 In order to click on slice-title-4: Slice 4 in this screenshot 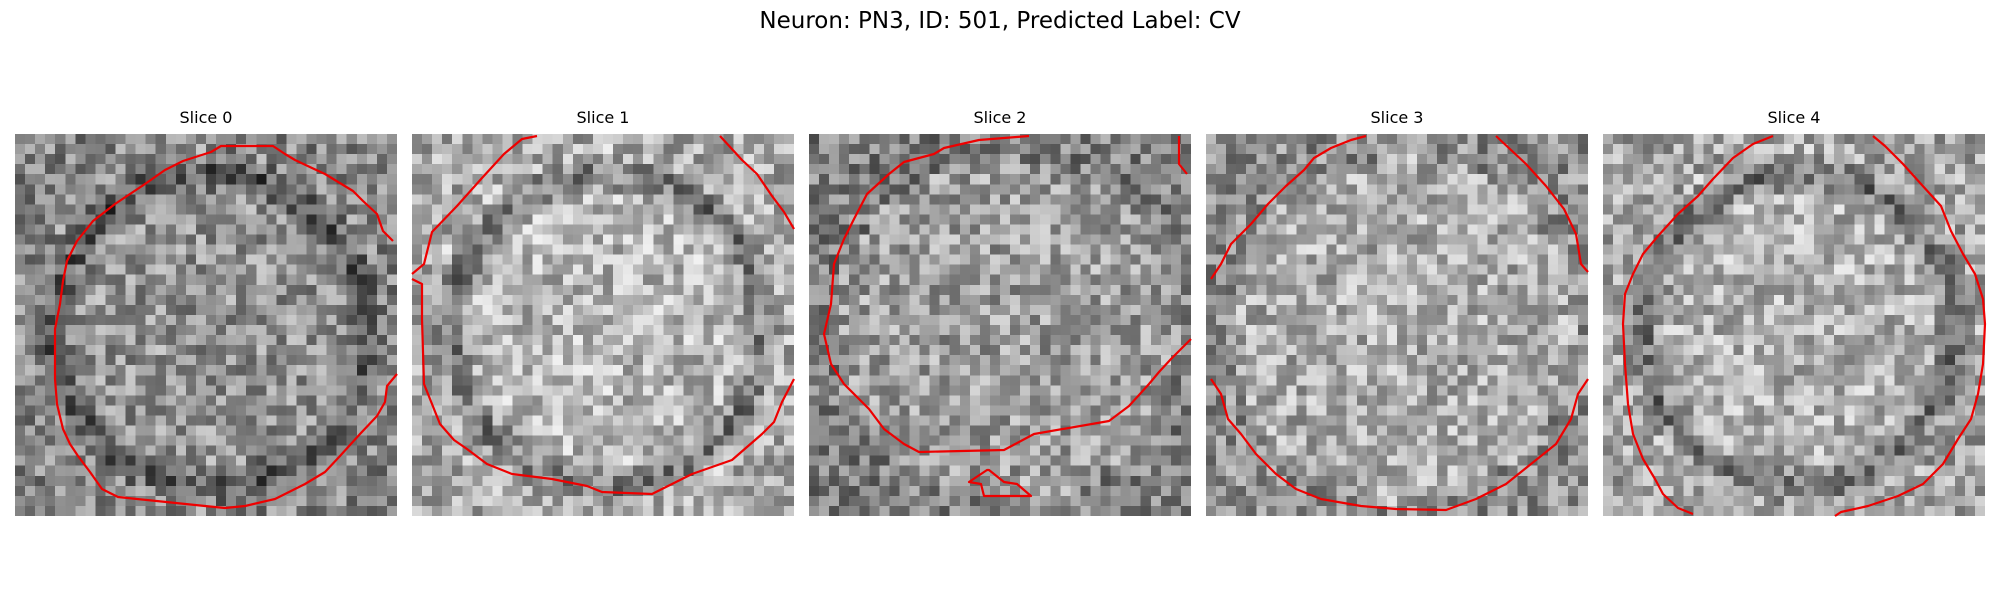, I will do `click(1794, 117)`.